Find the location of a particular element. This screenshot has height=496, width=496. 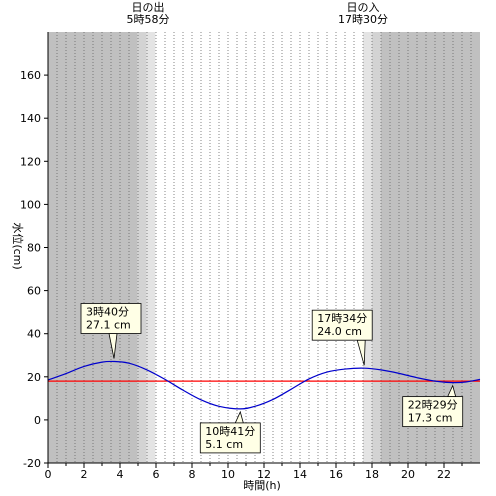

x-tick-label: 16 is located at coordinates (336, 474).